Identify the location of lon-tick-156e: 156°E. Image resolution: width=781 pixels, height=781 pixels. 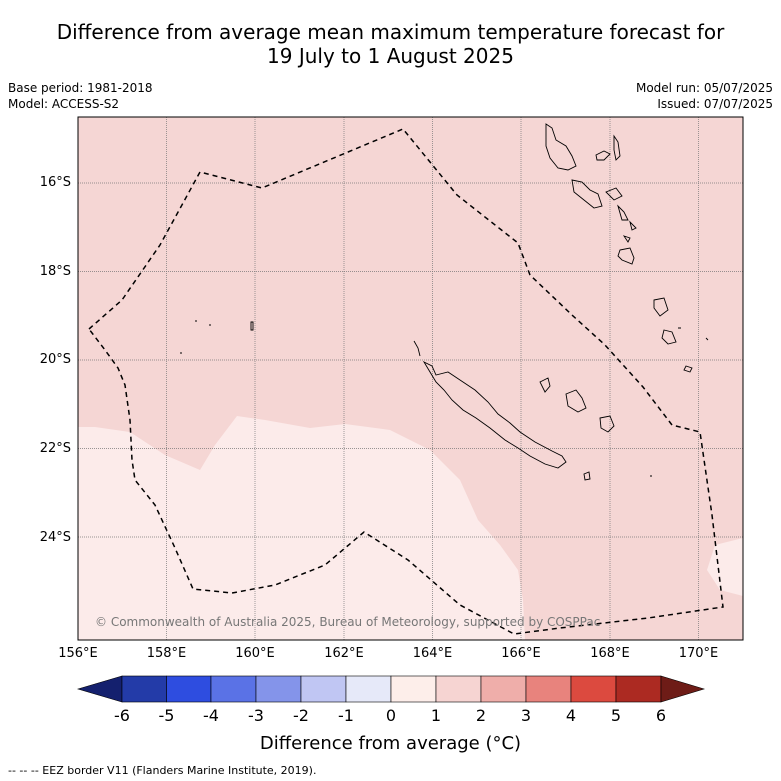
(78, 653).